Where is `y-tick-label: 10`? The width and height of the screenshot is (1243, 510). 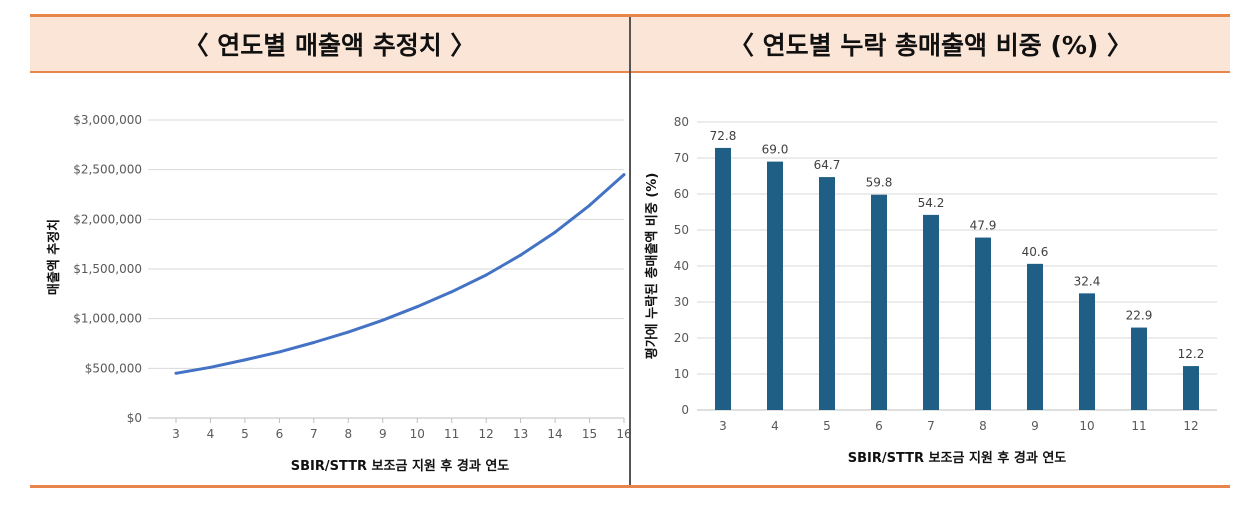
y-tick-label: 10 is located at coordinates (681, 374).